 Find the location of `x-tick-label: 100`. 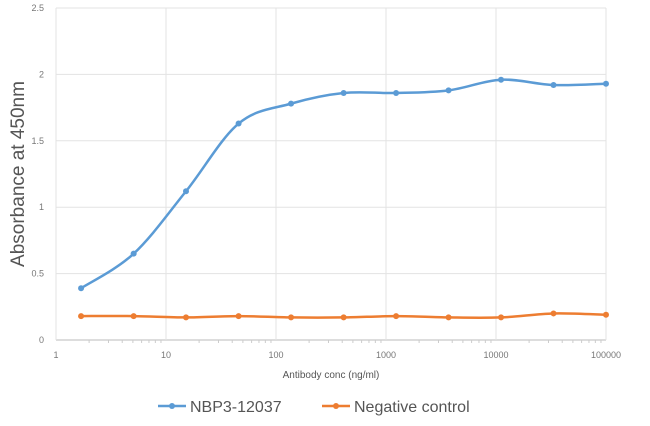

x-tick-label: 100 is located at coordinates (275, 355).